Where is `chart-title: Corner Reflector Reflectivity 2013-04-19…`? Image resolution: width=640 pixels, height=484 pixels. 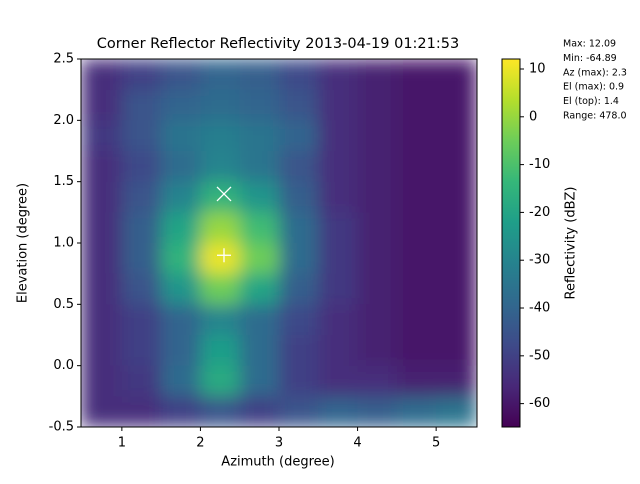
chart-title: Corner Reflector Reflectivity 2013-04-19… is located at coordinates (278, 44).